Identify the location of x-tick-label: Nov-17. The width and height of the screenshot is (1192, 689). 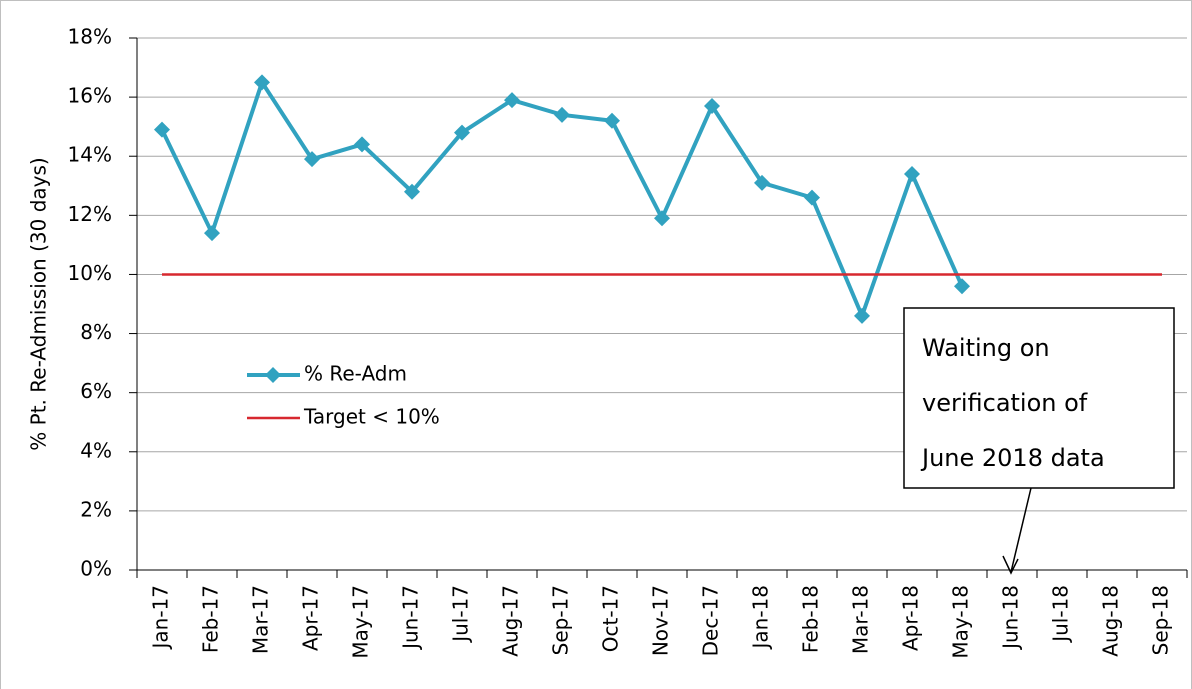
(661, 620).